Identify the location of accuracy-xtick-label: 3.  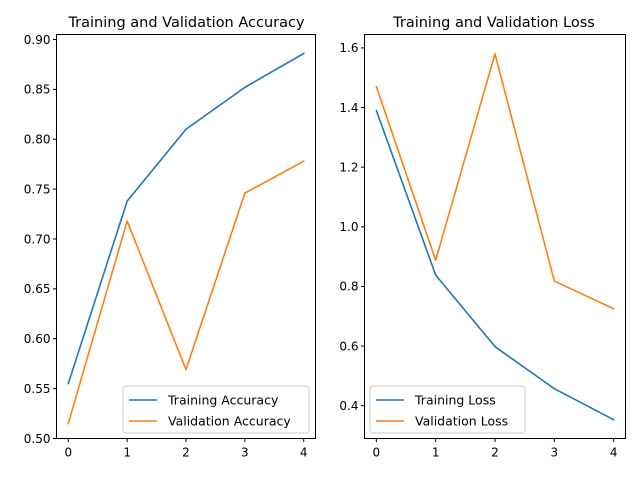
(245, 453).